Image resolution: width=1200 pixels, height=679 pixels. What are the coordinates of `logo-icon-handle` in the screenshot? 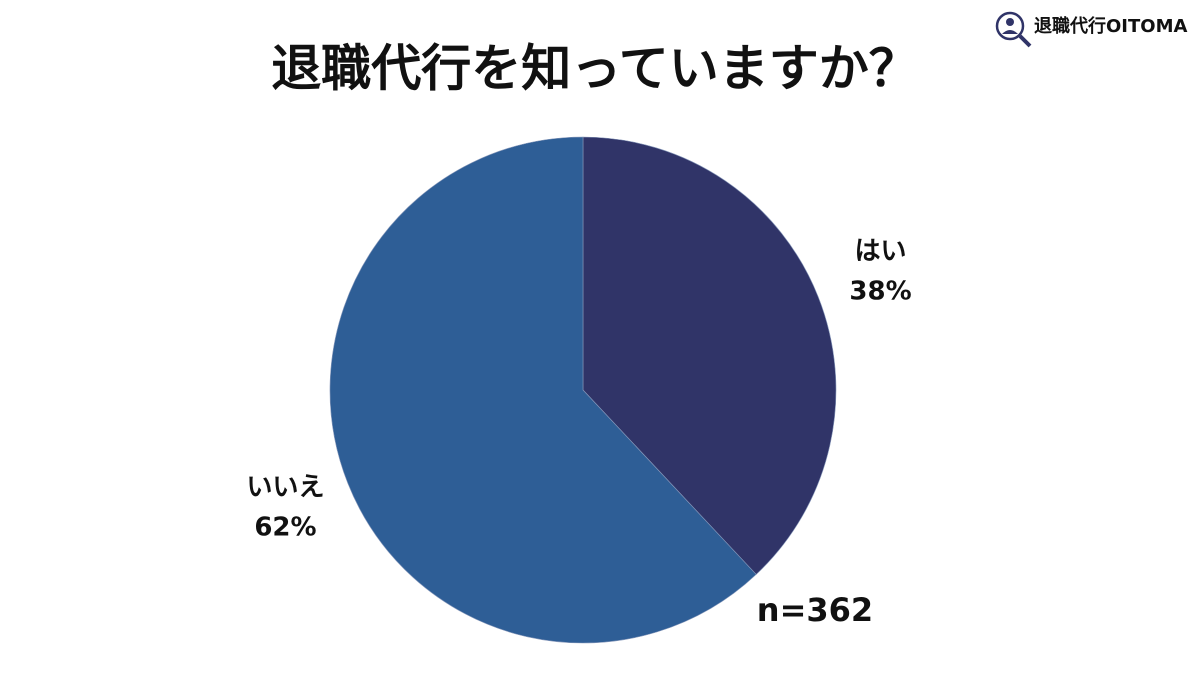 It's located at (1025, 41).